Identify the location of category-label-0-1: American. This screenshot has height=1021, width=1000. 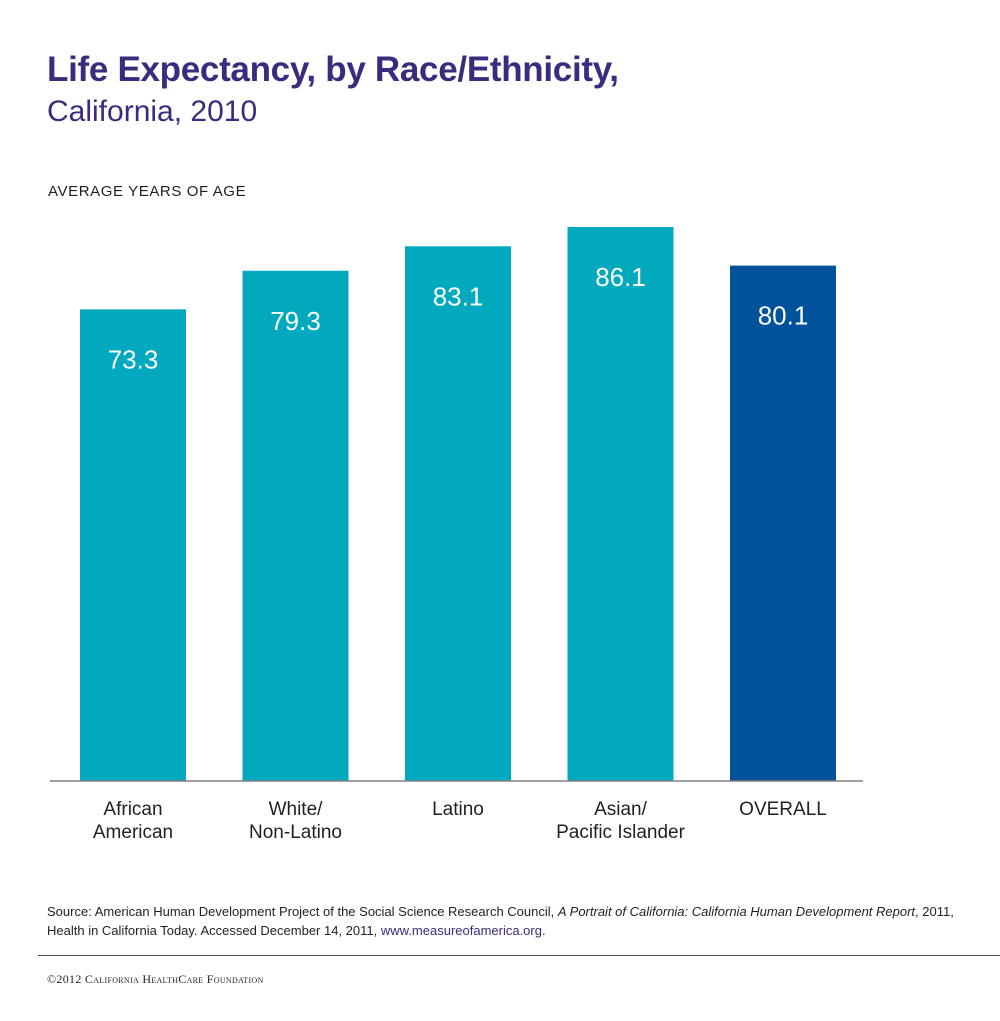
(133, 832).